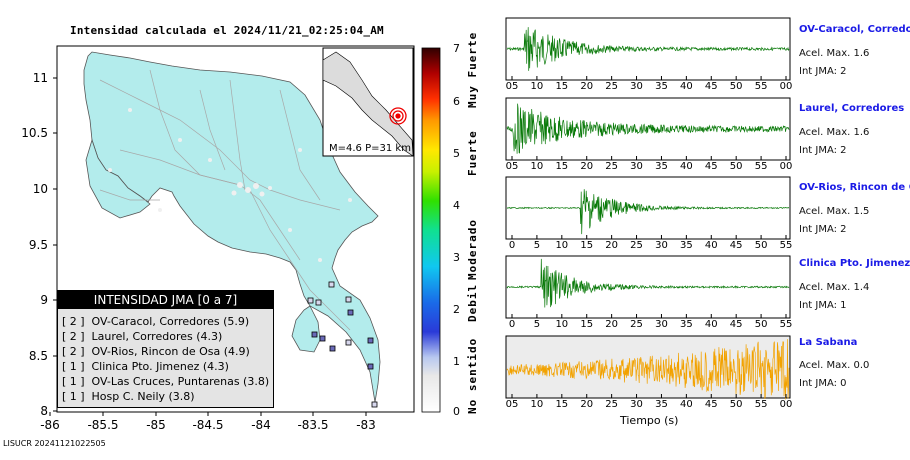  I want to click on osa-peninsula, so click(306, 329).